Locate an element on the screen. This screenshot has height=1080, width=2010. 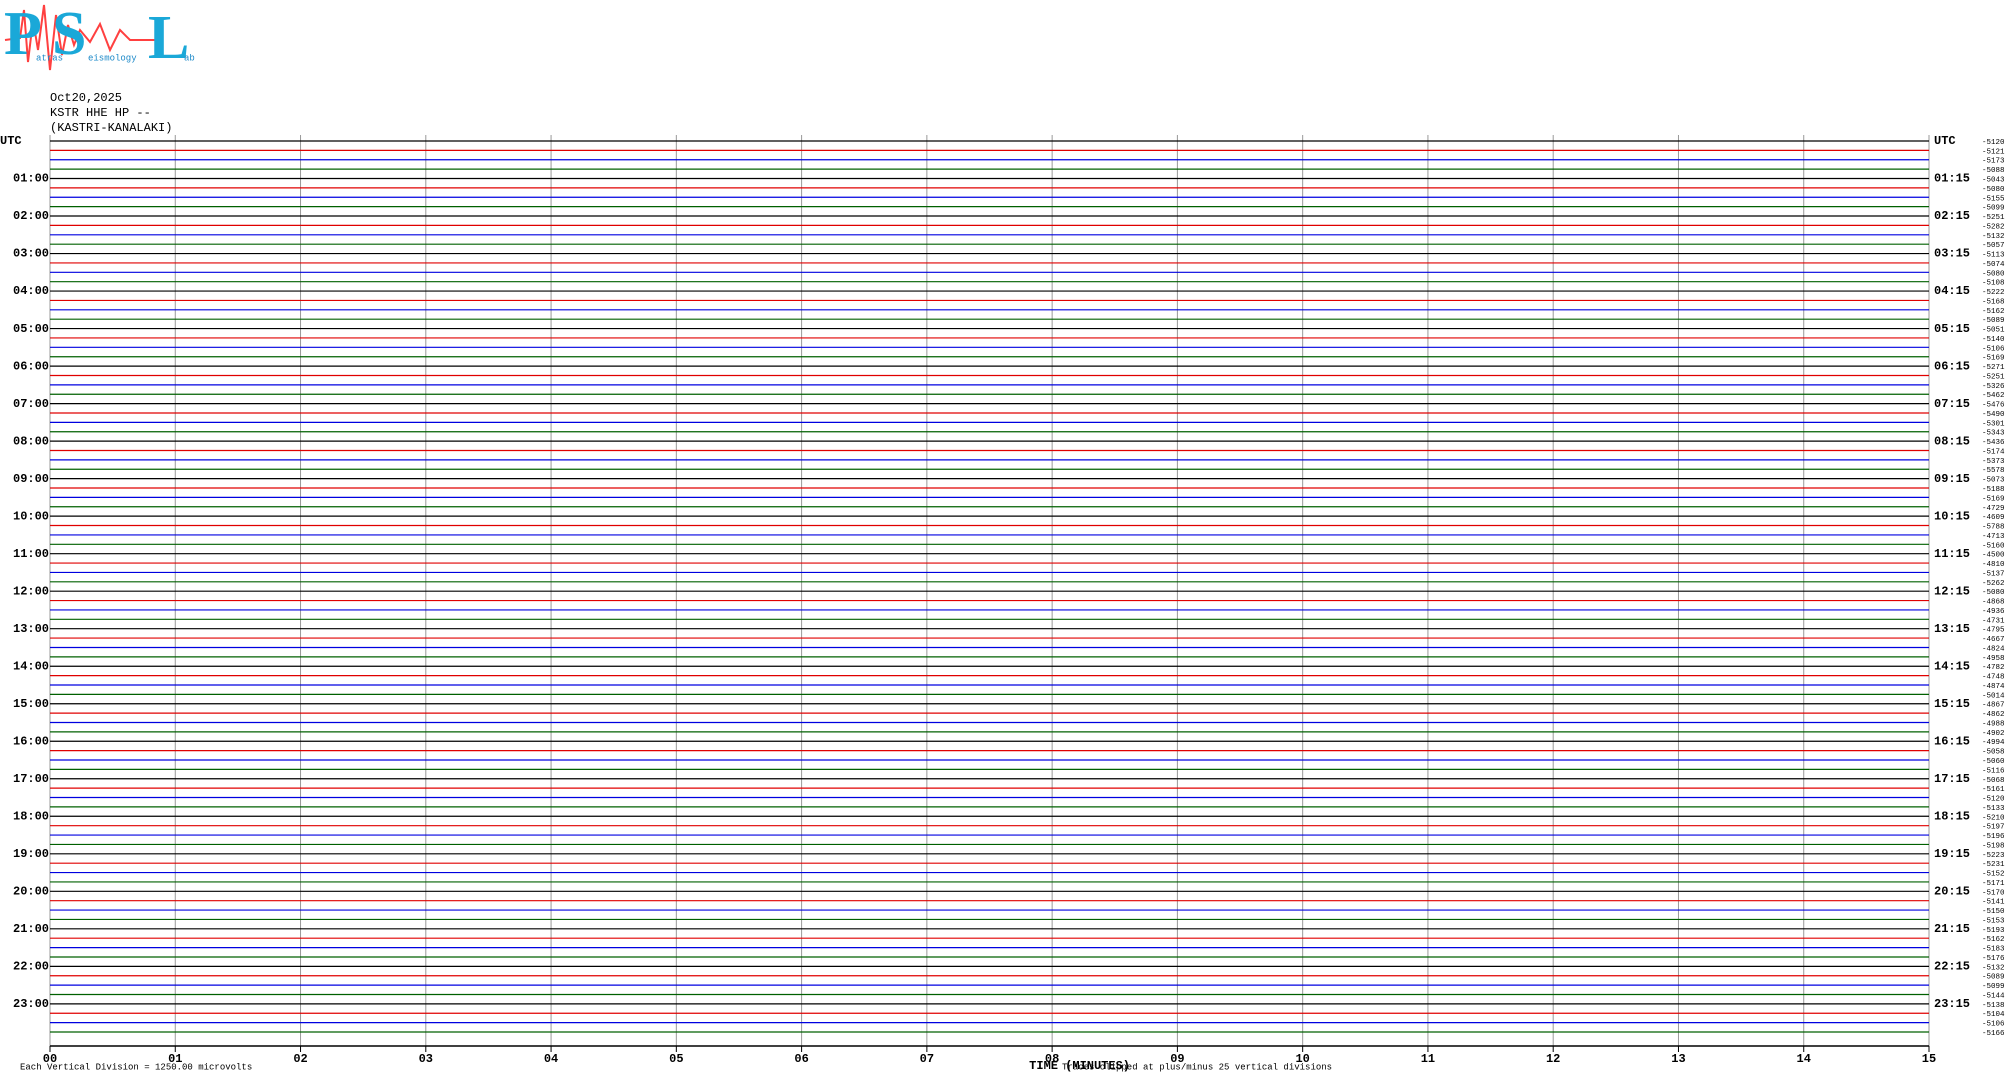
trace-offset: -5116 is located at coordinates (1993, 771).